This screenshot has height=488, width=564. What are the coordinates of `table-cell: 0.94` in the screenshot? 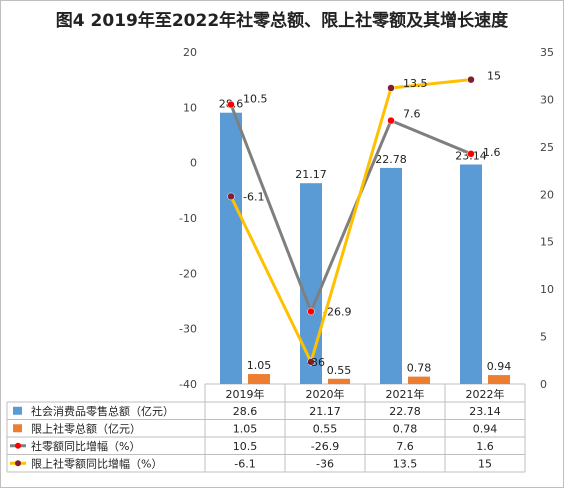 It's located at (485, 428).